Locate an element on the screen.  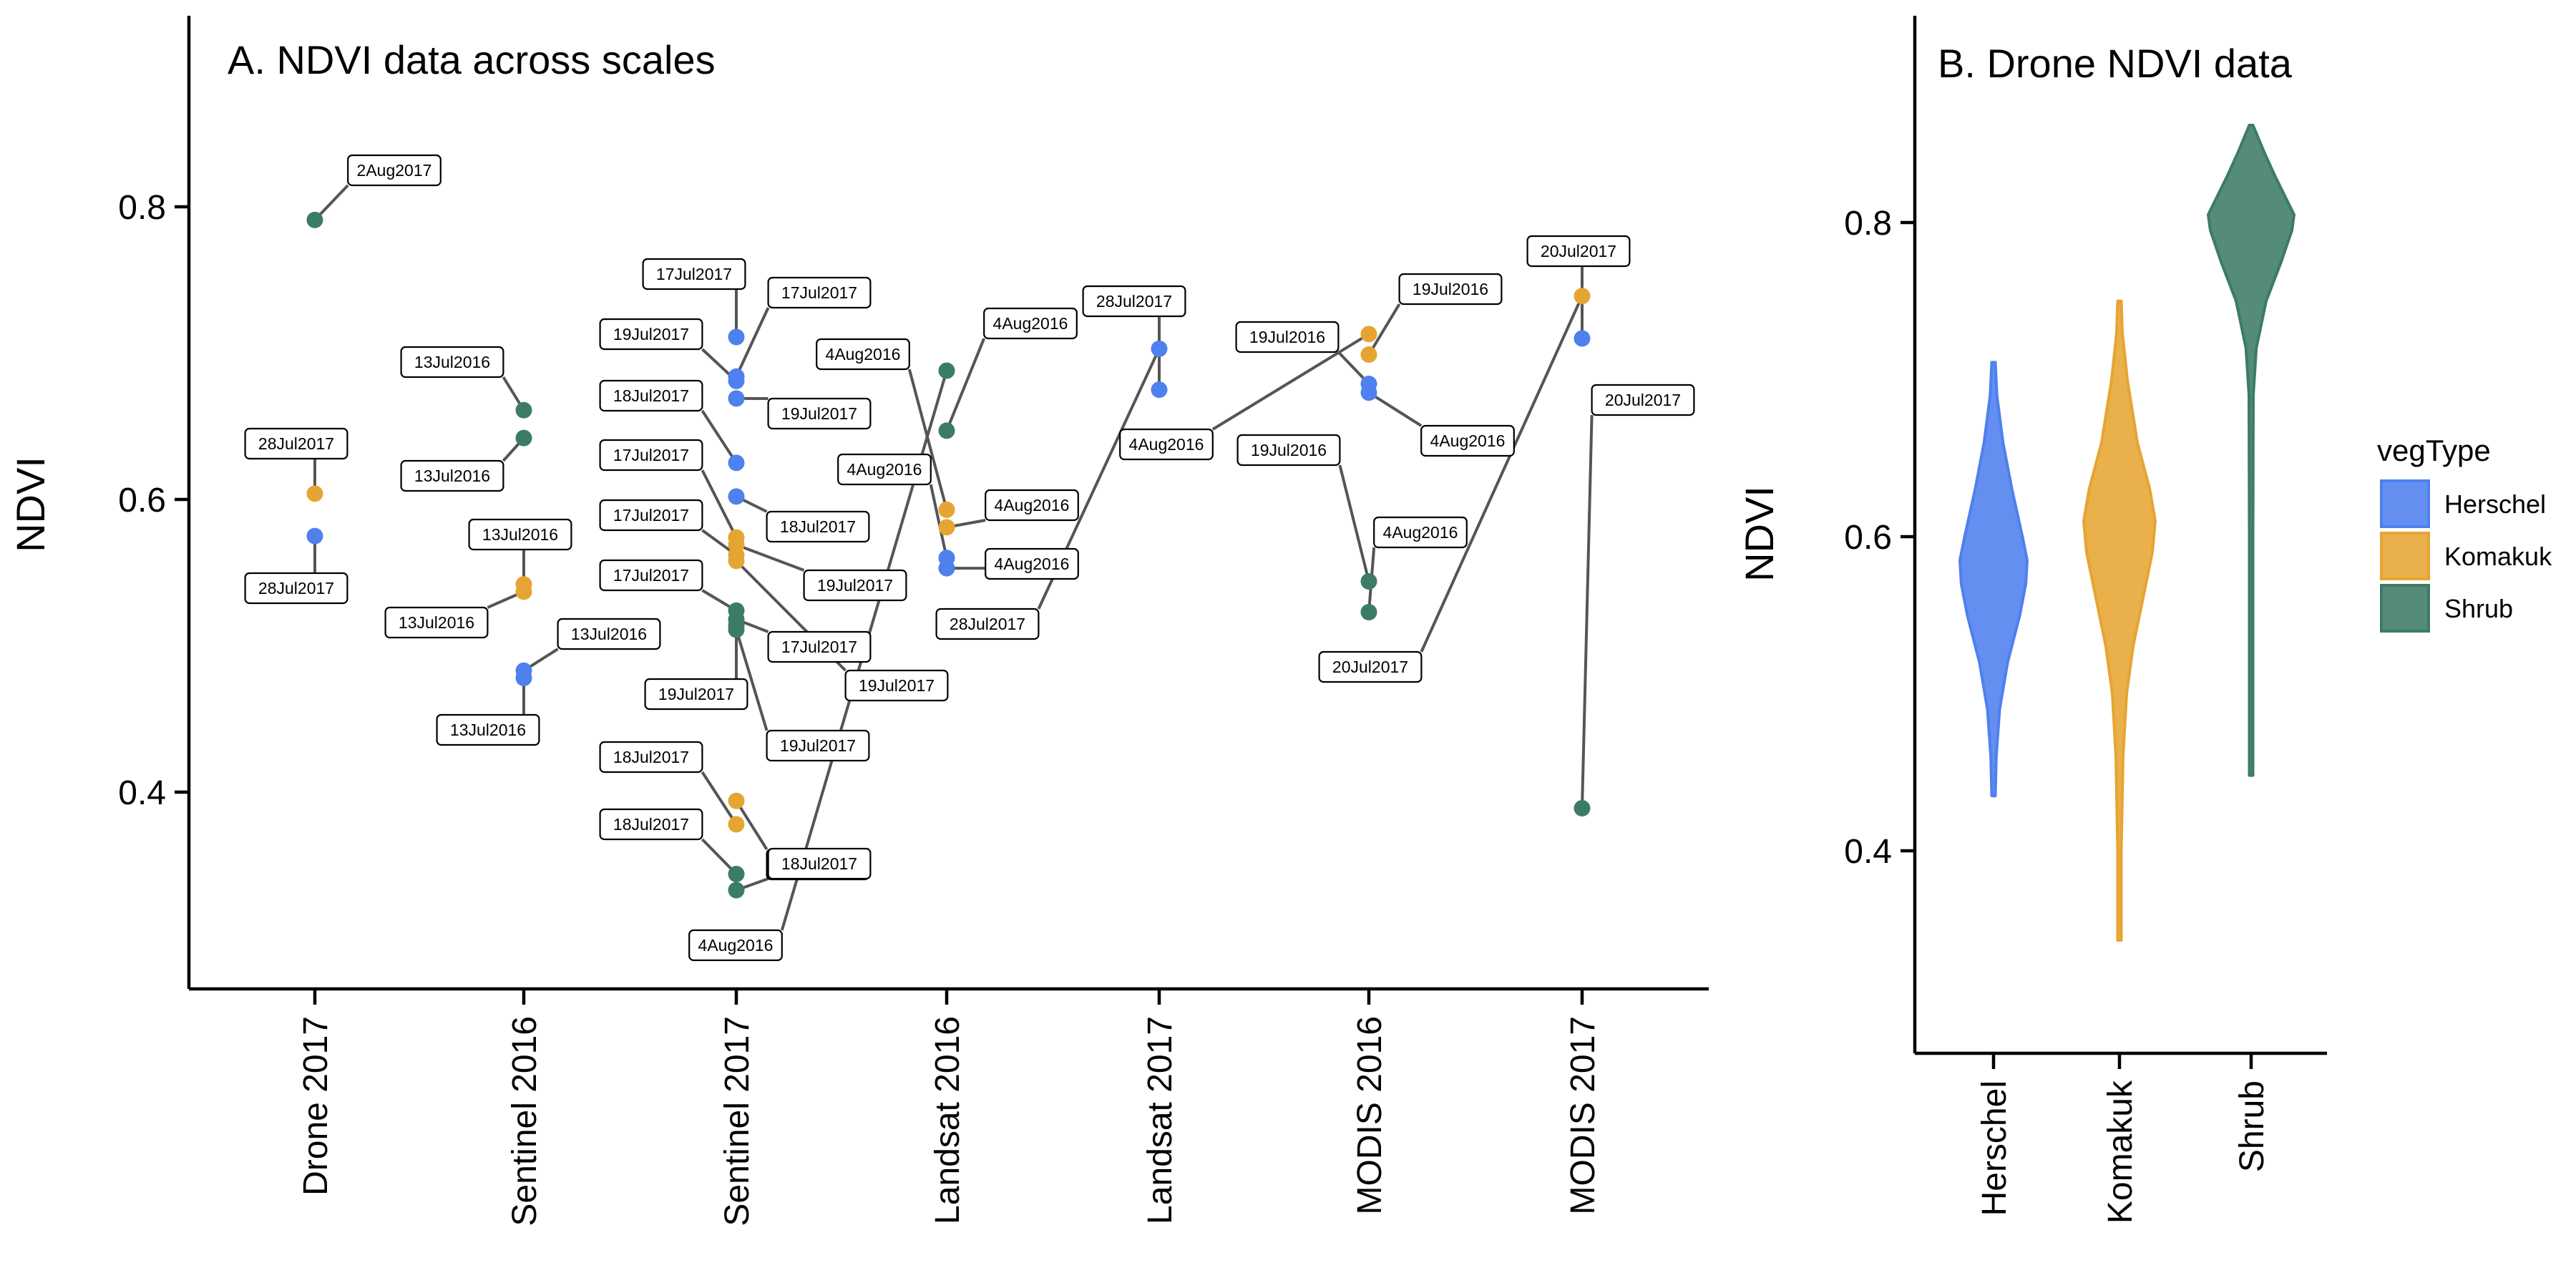
point-sentinel-2017-shrub is located at coordinates (736, 875).